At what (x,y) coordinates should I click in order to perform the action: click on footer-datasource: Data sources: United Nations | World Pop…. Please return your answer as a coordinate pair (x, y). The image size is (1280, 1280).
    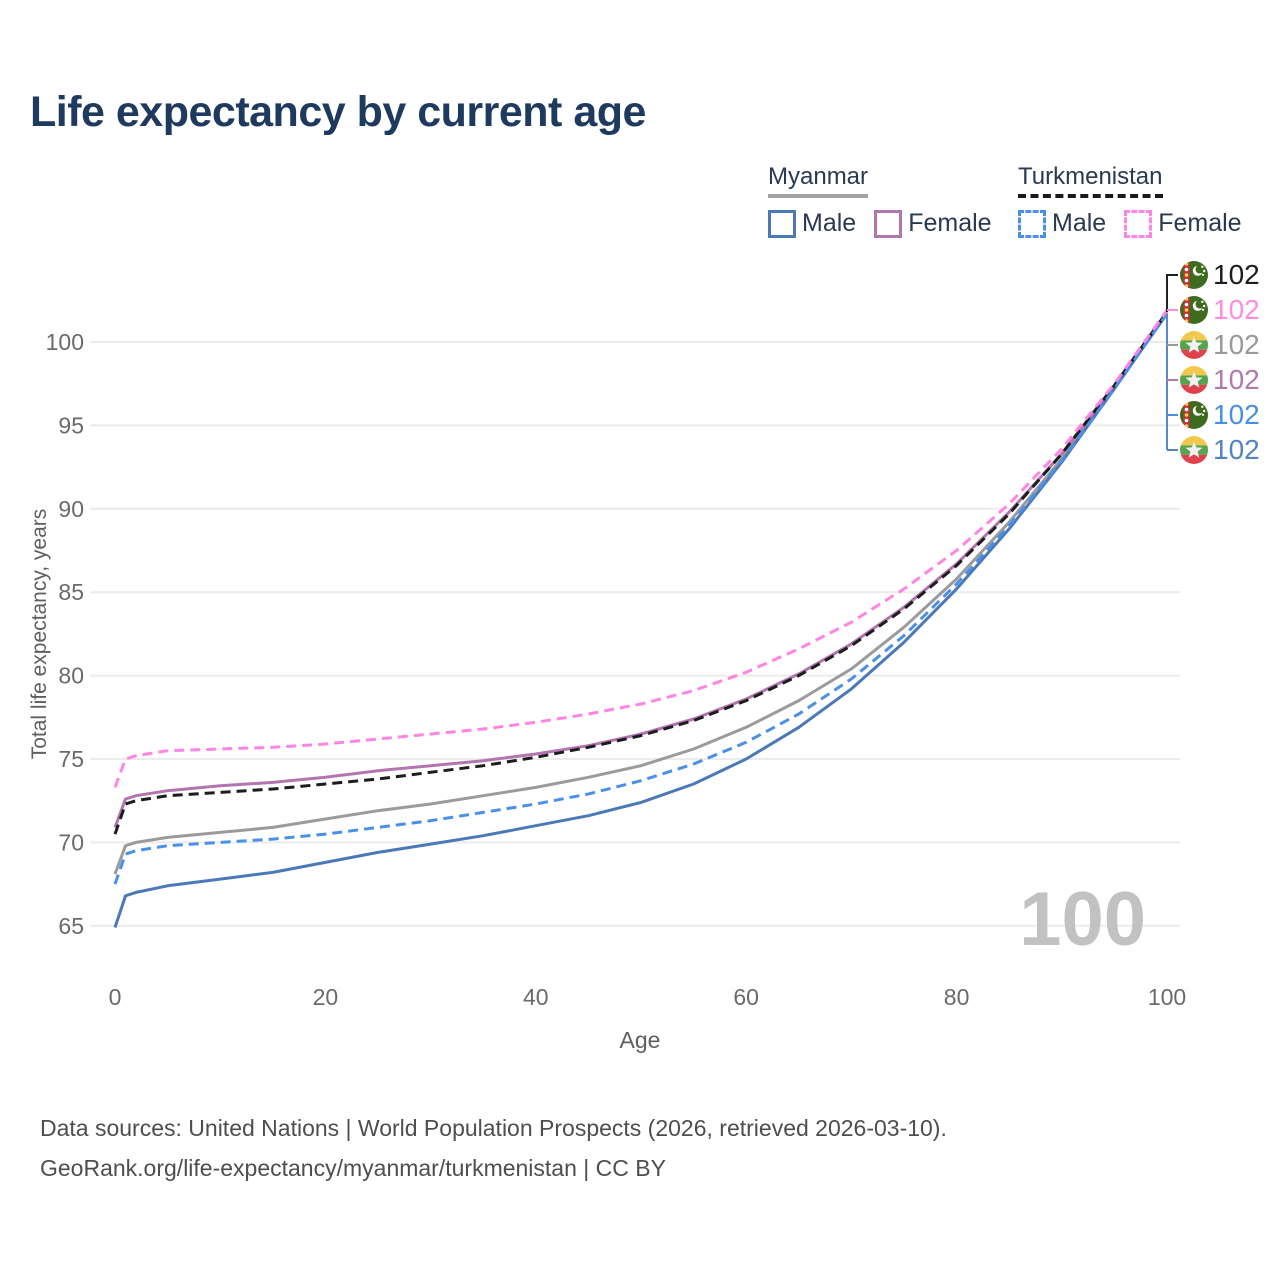
    Looking at the image, I should click on (493, 1128).